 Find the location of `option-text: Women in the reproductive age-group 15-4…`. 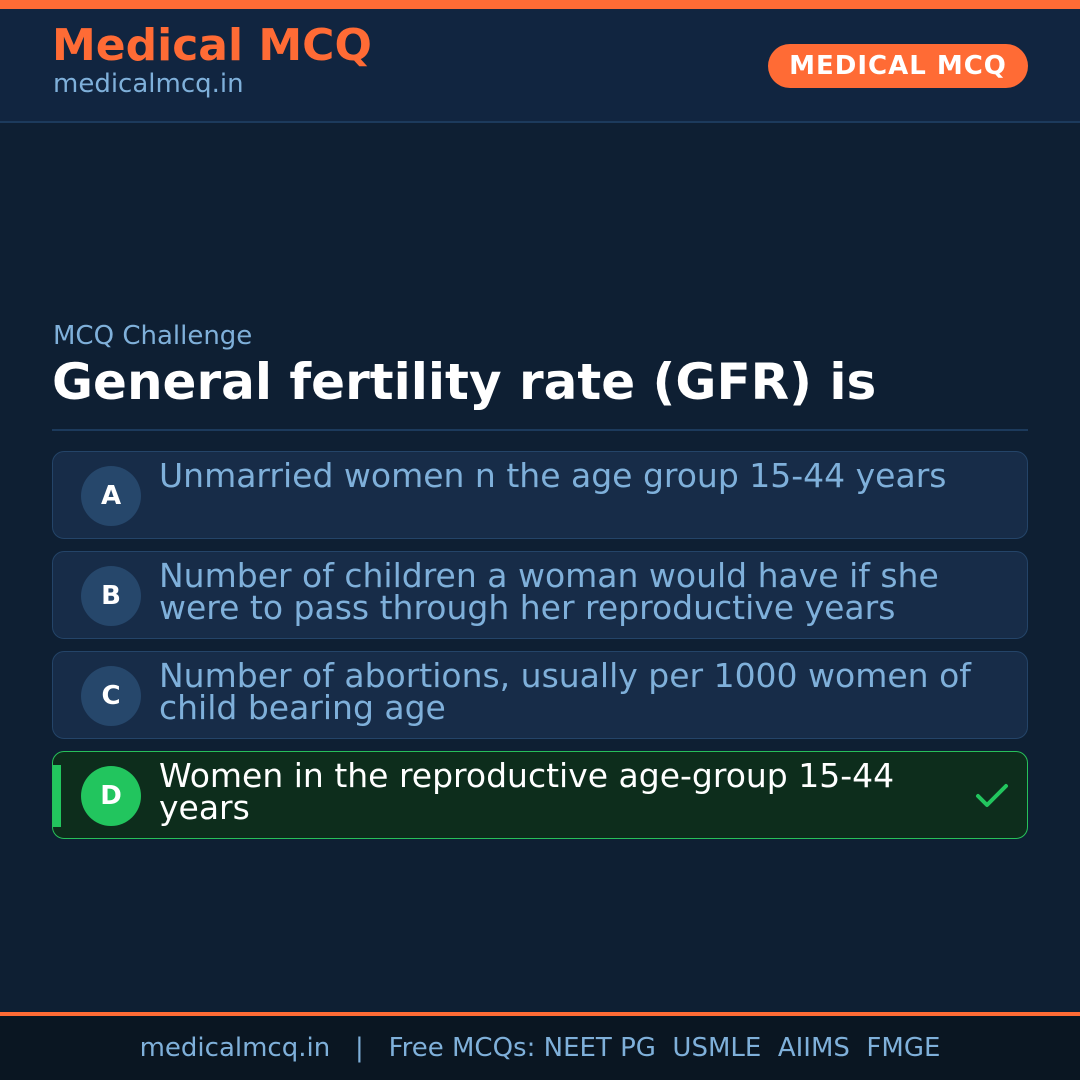

option-text: Women in the reproductive age-group 15-4… is located at coordinates (527, 791).